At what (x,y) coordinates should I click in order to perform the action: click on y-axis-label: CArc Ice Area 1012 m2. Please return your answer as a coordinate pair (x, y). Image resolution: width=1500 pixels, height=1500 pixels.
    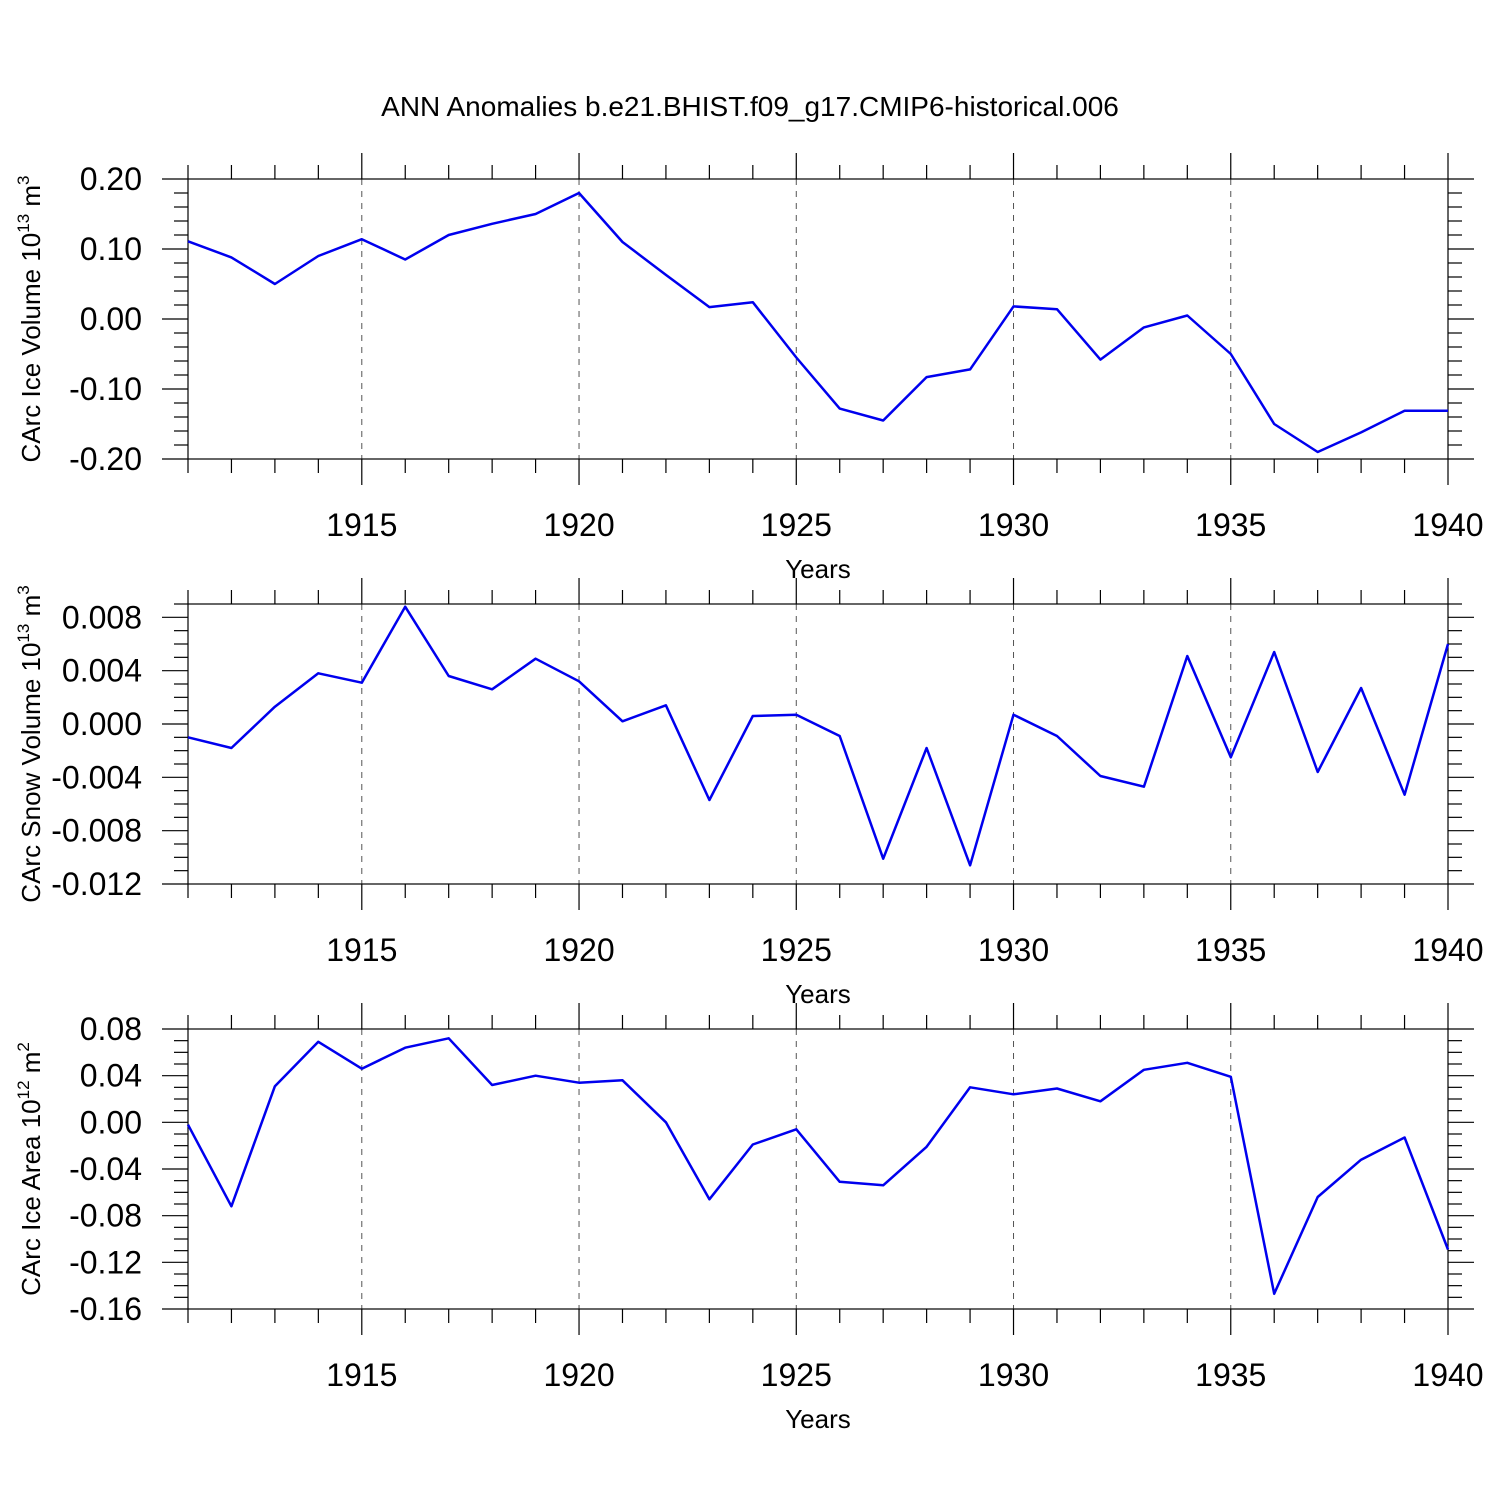
    Looking at the image, I should click on (30, 1169).